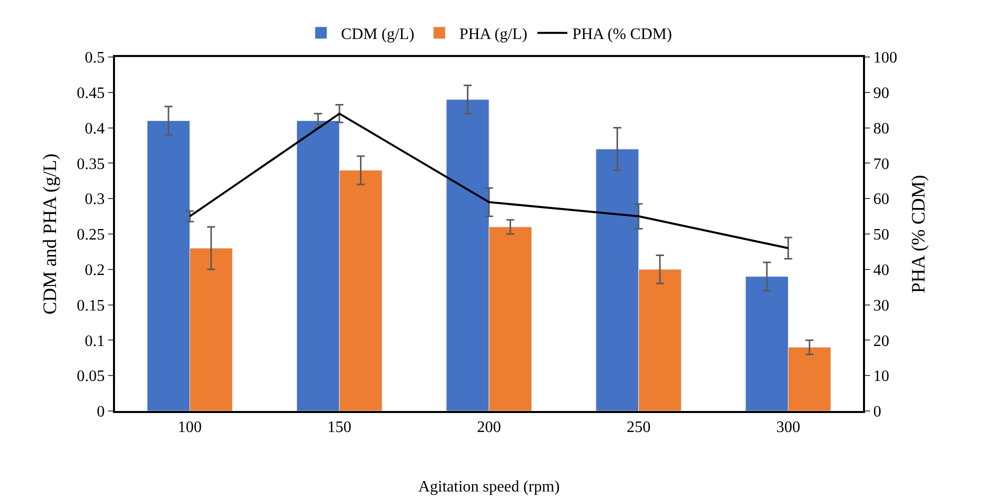  What do you see at coordinates (377, 35) in the screenshot?
I see `legend-label: CDM (g/L)` at bounding box center [377, 35].